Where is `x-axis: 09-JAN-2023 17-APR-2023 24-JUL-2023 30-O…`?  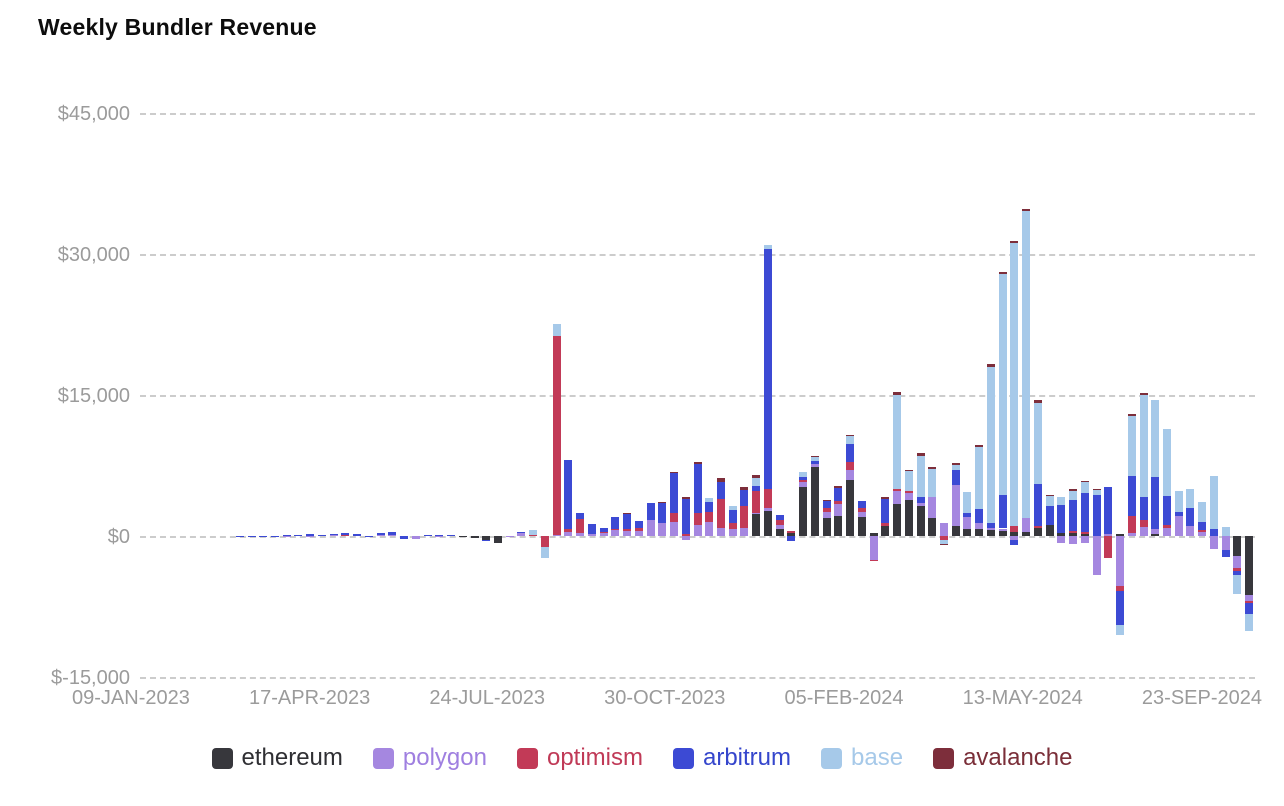 x-axis: 09-JAN-2023 17-APR-2023 24-JUL-2023 30-O… is located at coordinates (667, 698).